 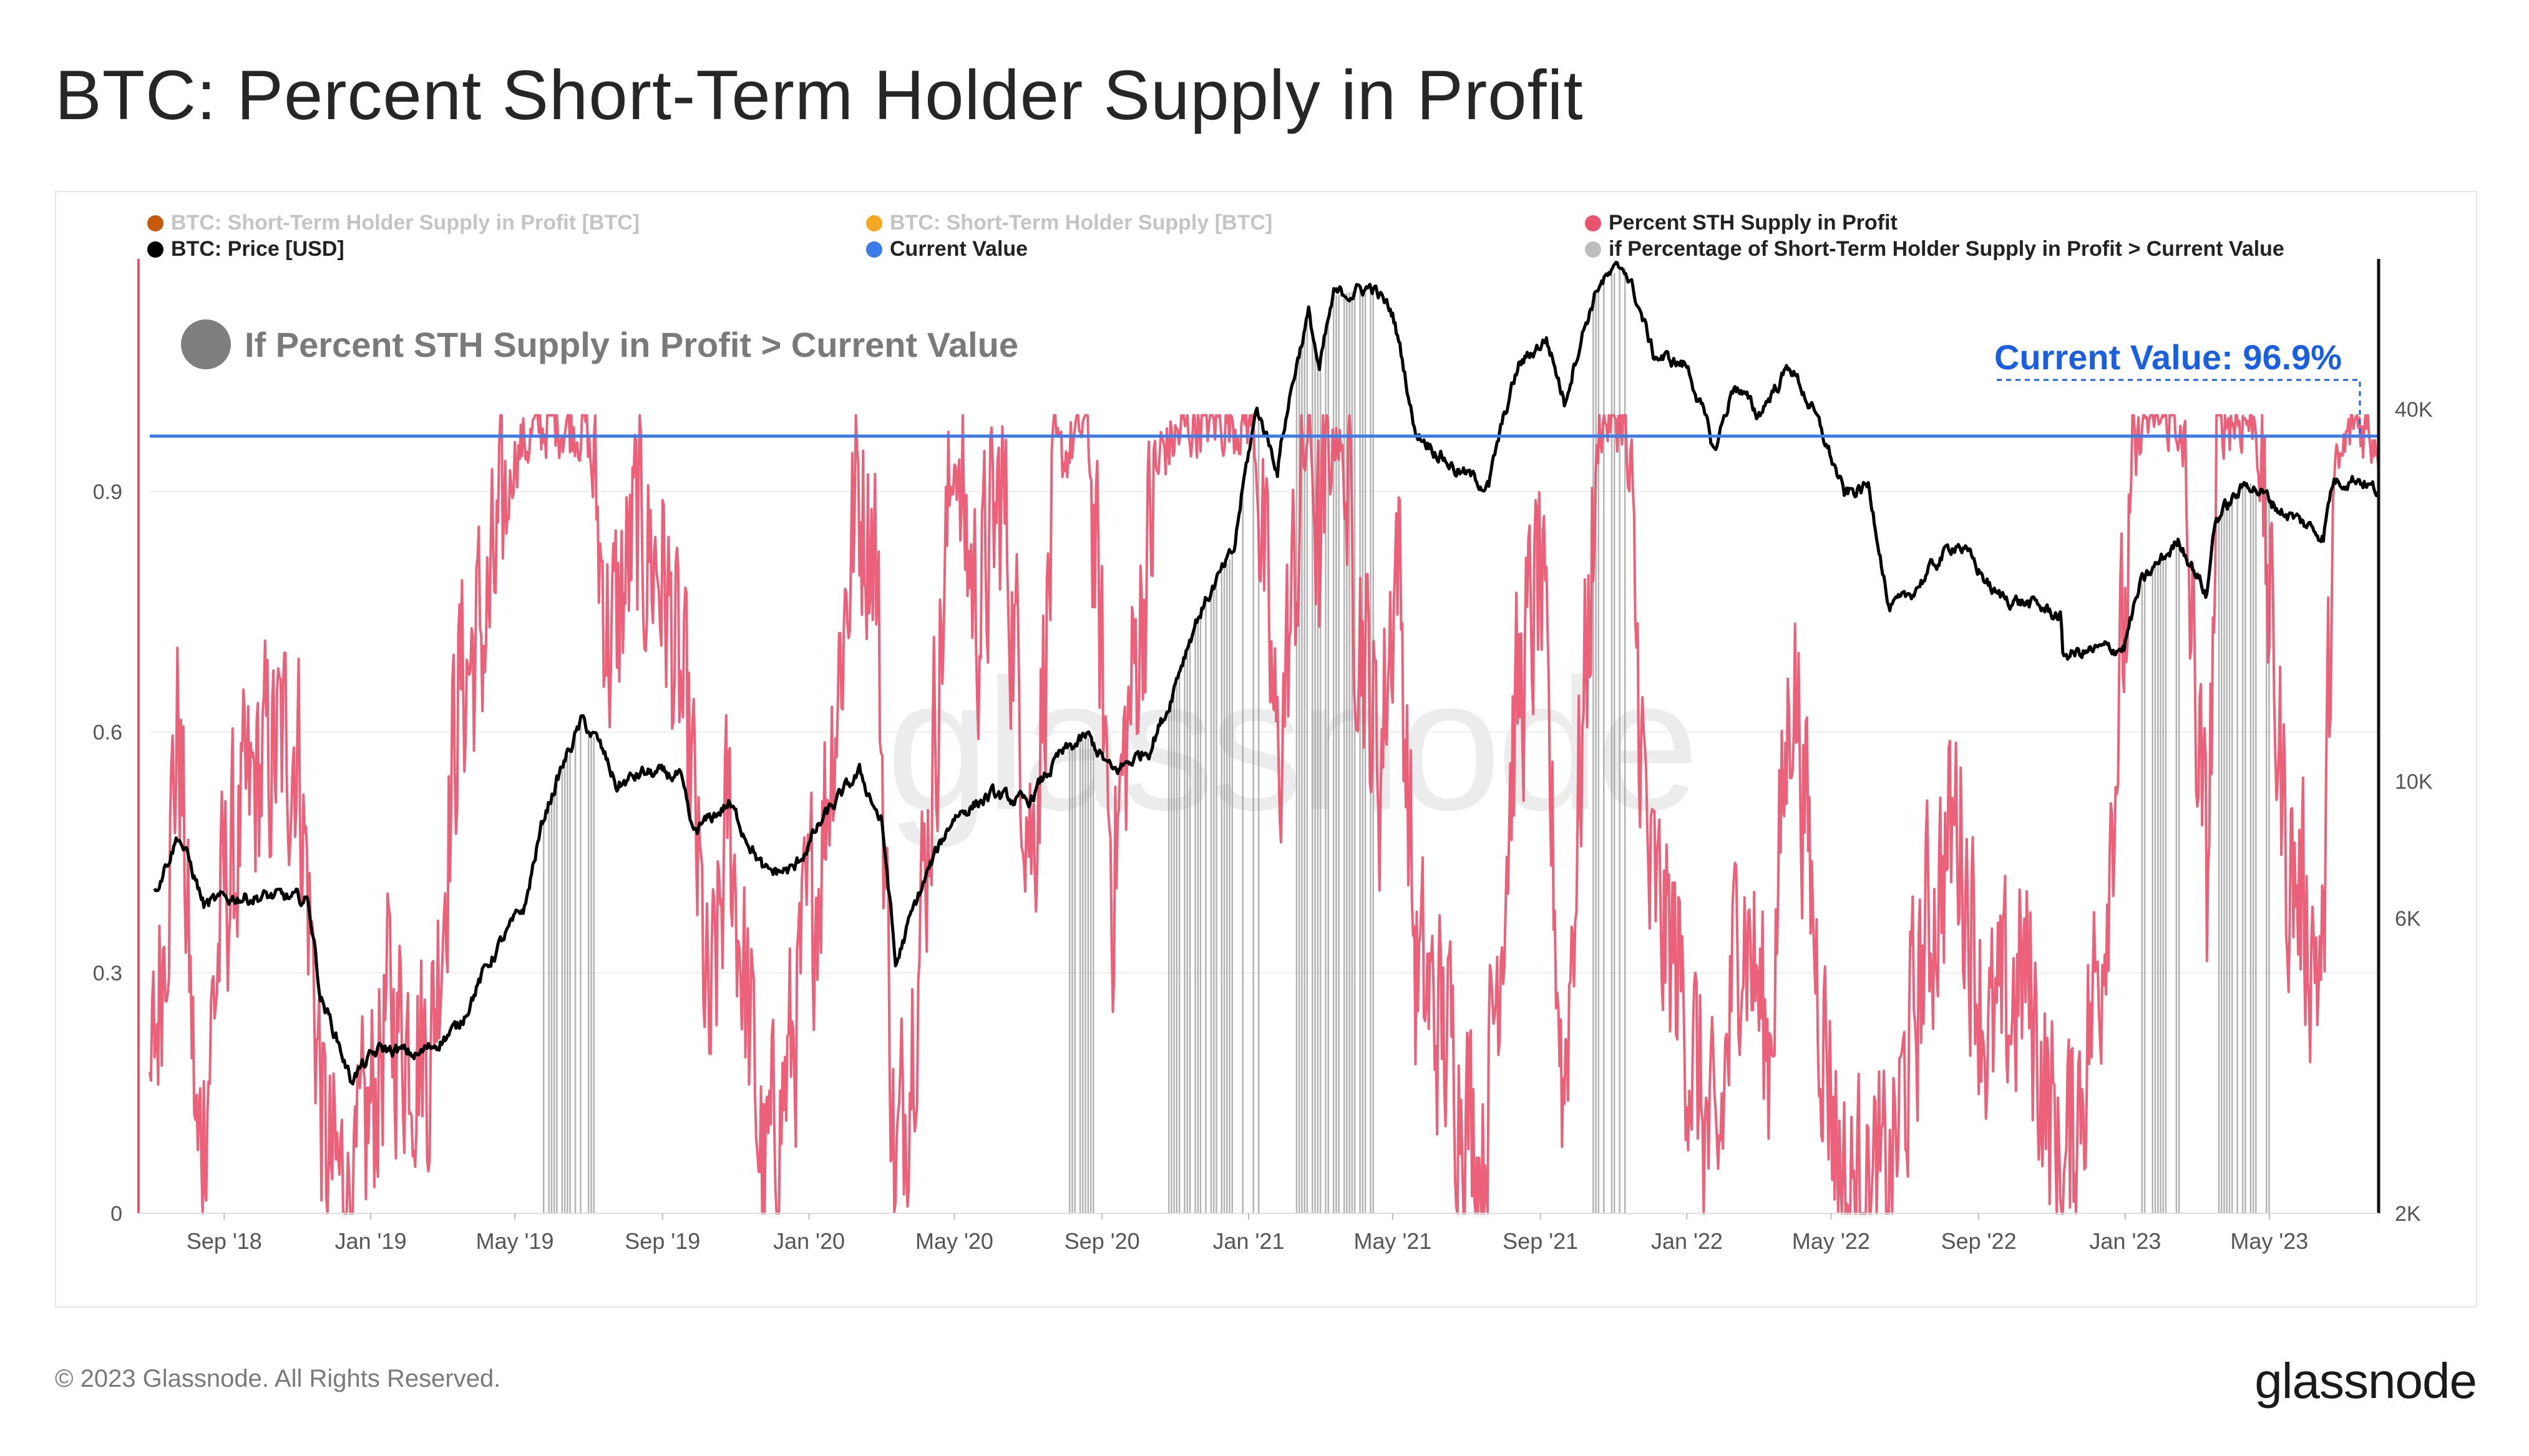 I want to click on legend-item-percent-sth-in-profit: Percent STH Supply in Profit, so click(x=1742, y=223).